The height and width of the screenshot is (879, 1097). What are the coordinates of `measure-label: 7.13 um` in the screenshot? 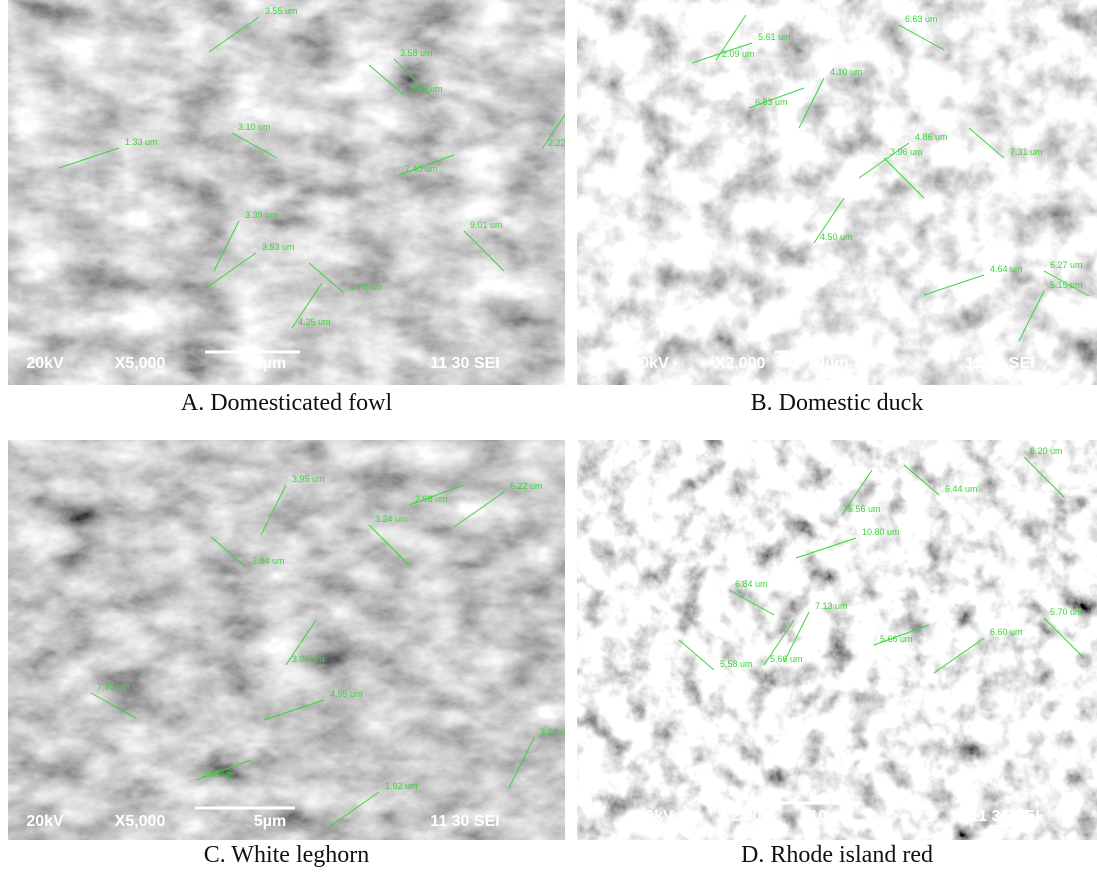 It's located at (831, 606).